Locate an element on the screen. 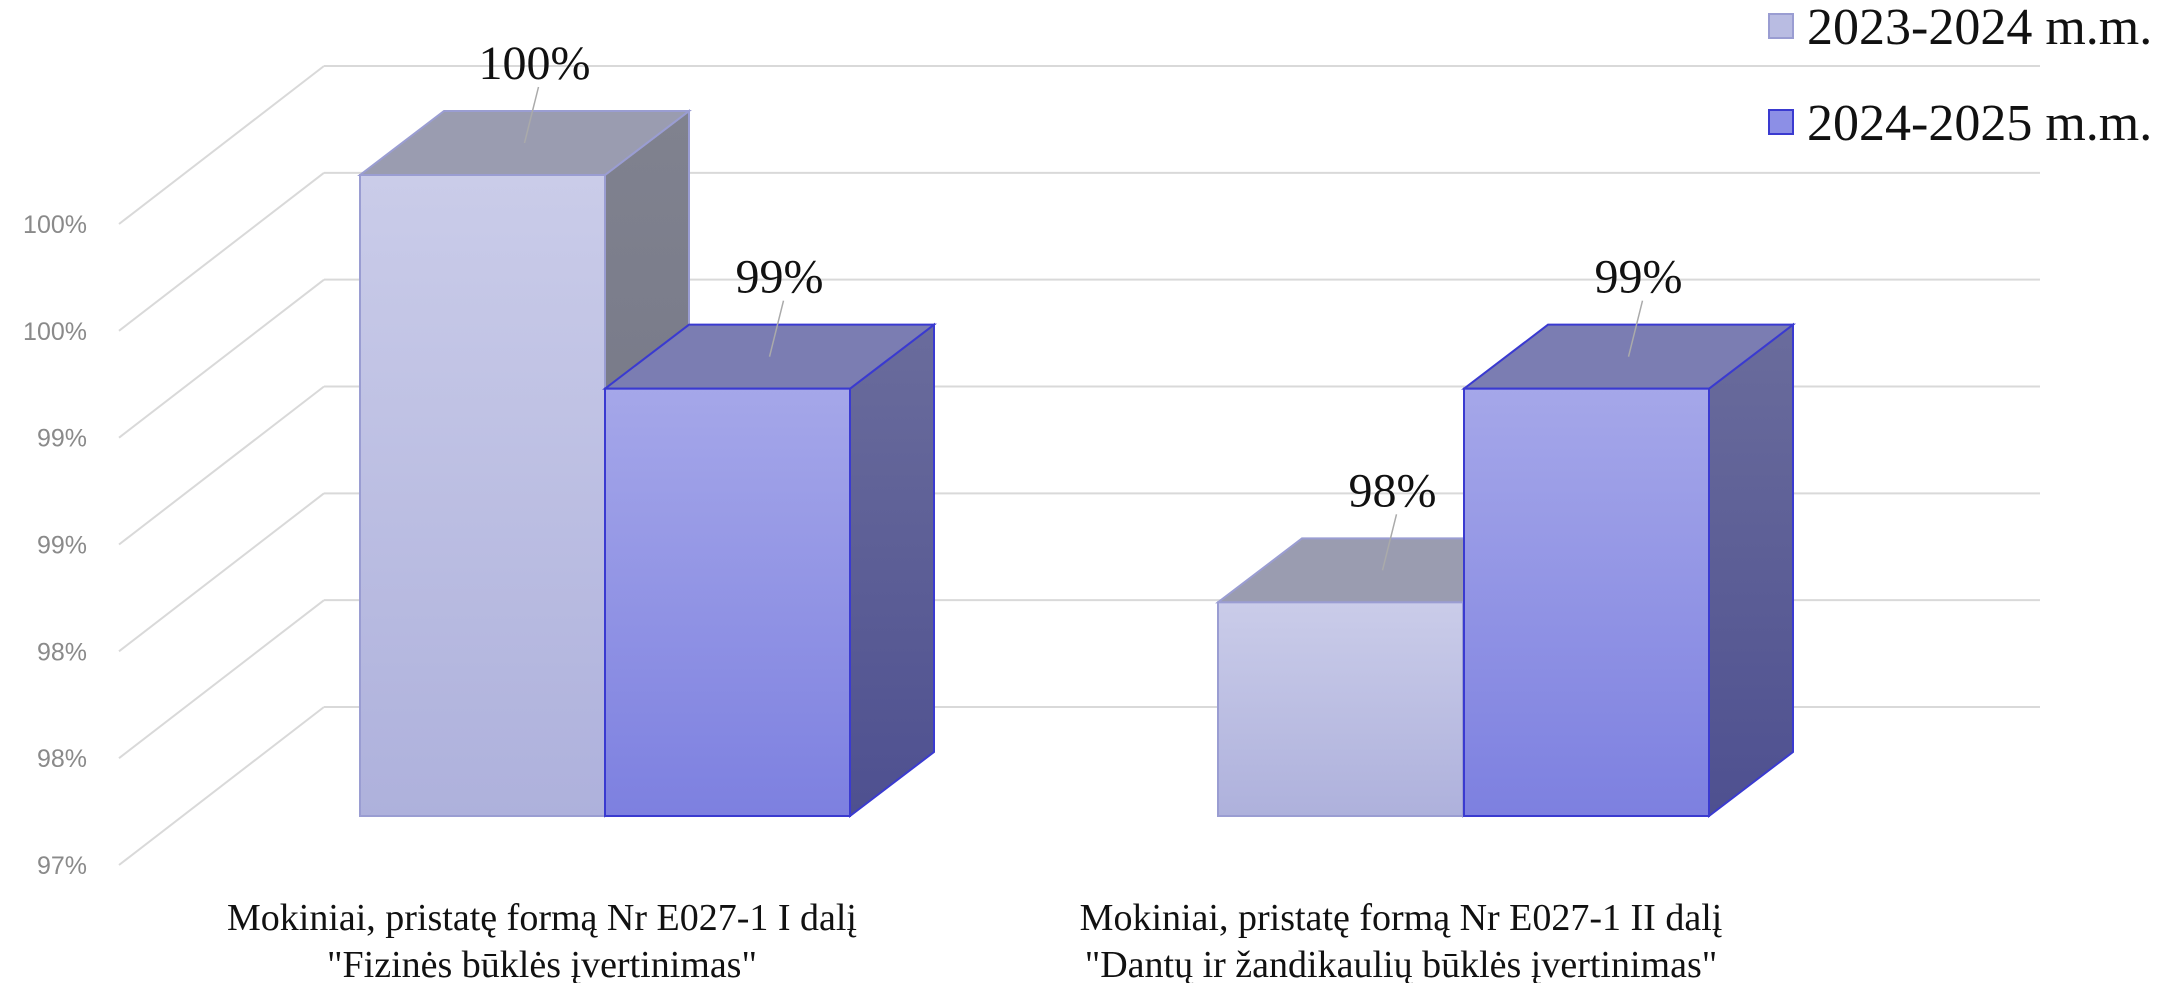 Image resolution: width=2180 pixels, height=983 pixels. y-tick-label: 97% is located at coordinates (62, 866).